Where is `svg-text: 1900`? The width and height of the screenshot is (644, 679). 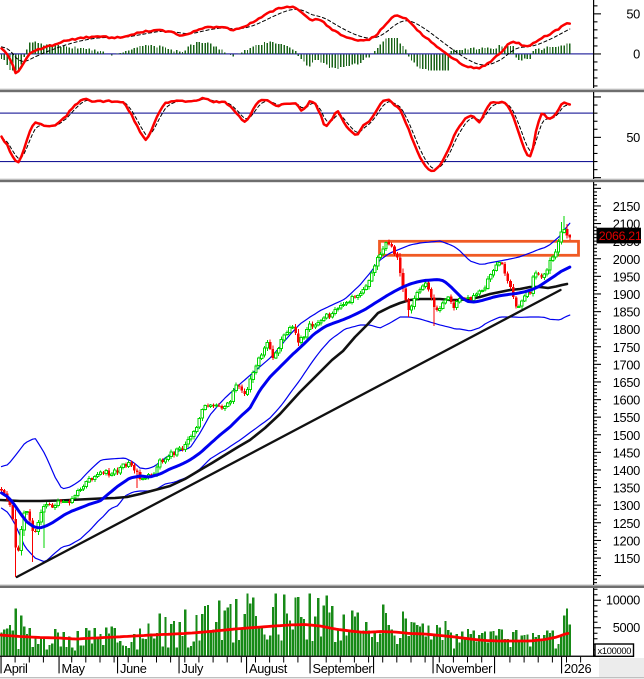
svg-text: 1900 is located at coordinates (626, 294).